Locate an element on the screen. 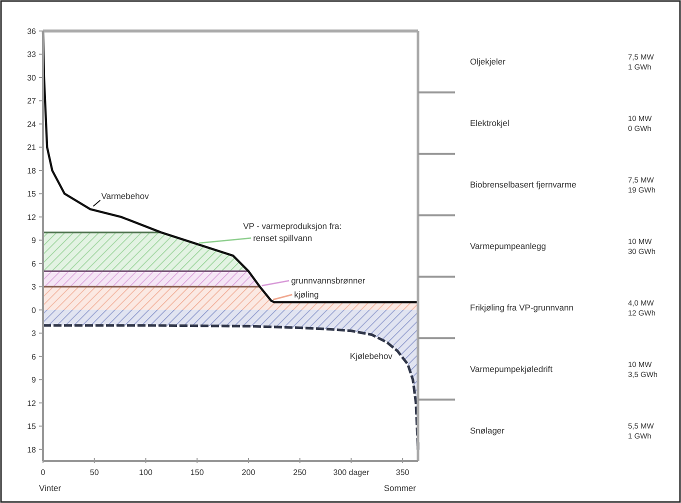  y-tick-label: 21 is located at coordinates (32, 147).